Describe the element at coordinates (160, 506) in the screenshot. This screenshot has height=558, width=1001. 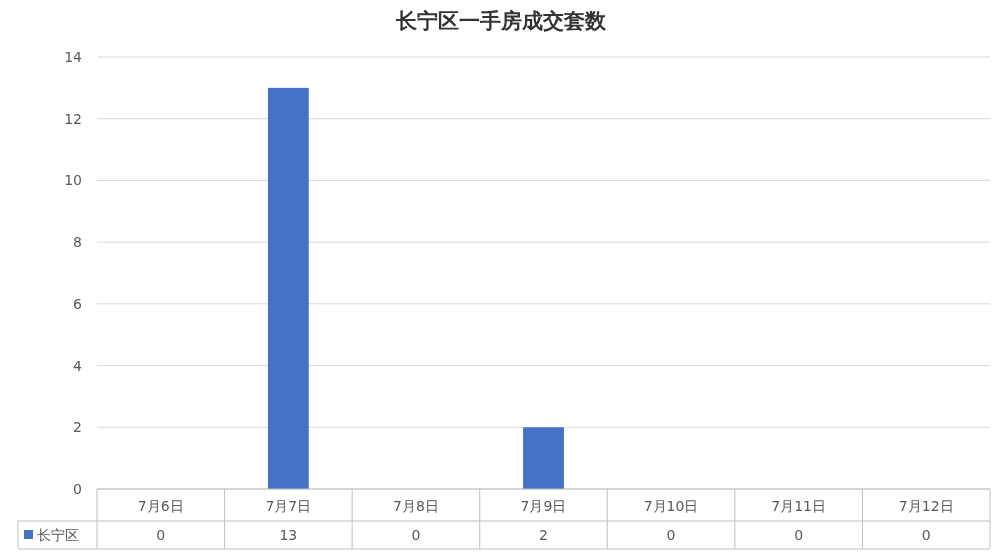
I see `x-tick-label: 7月6日` at that location.